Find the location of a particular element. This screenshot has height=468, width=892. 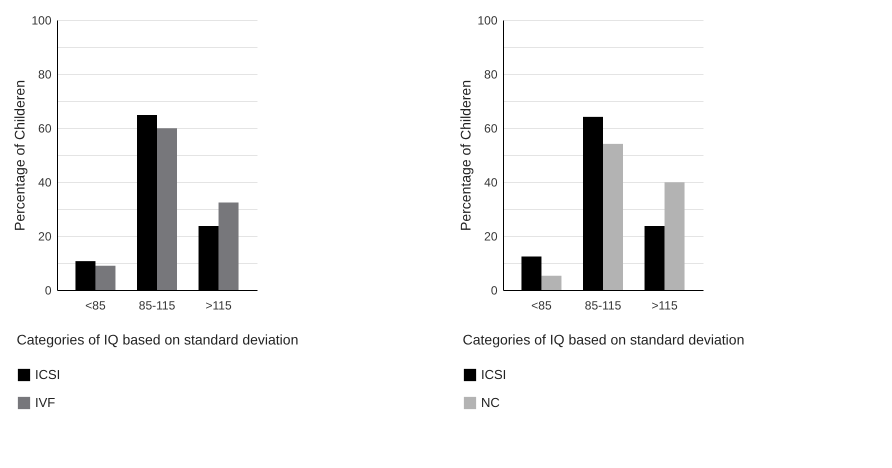

legend-label: IVF is located at coordinates (45, 402).